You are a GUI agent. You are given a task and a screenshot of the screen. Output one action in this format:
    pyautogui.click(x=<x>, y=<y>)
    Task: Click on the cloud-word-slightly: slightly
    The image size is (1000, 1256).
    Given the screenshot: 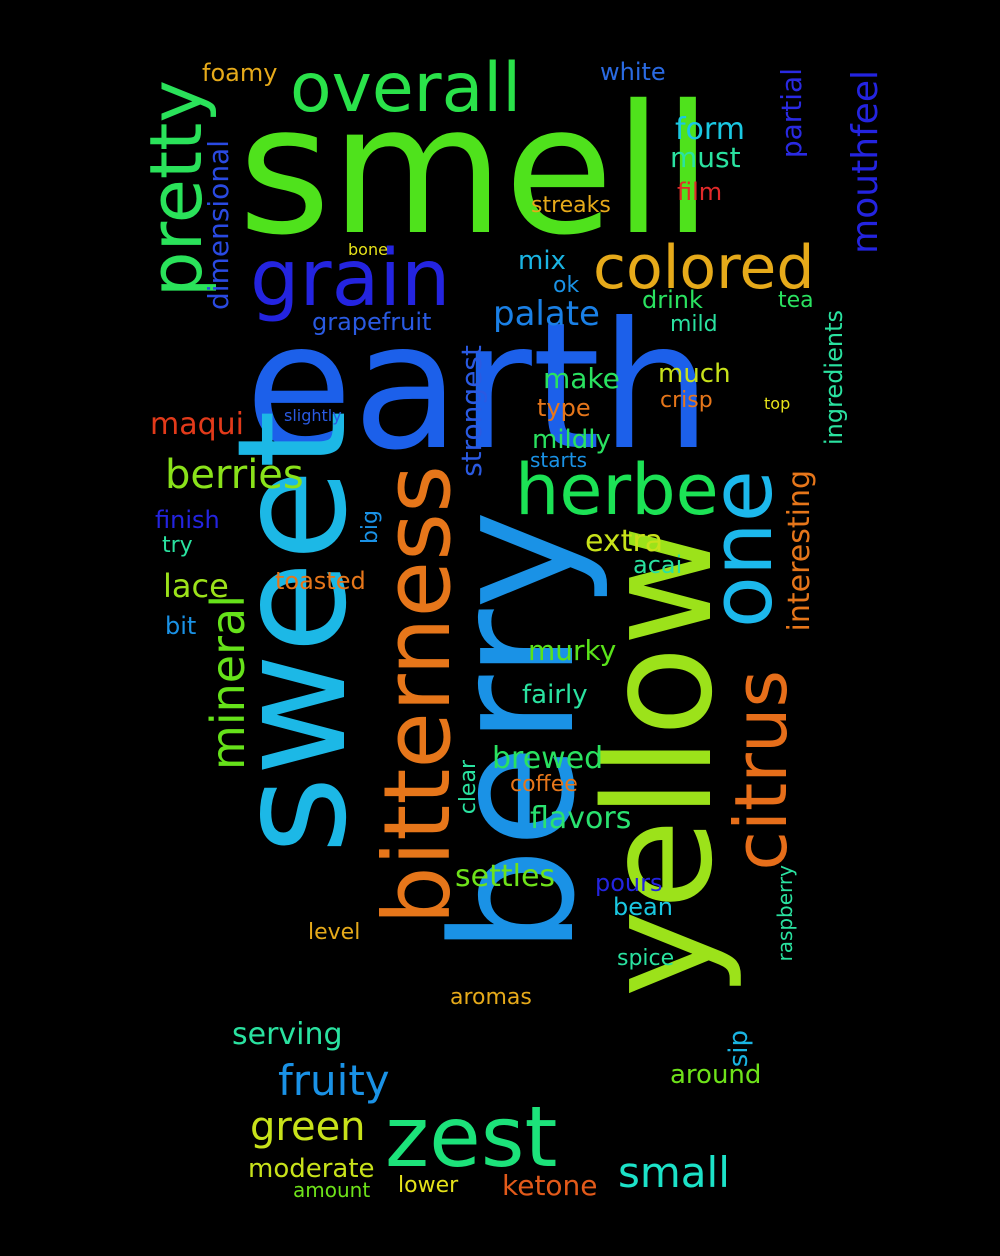 What is the action you would take?
    pyautogui.click(x=313, y=415)
    